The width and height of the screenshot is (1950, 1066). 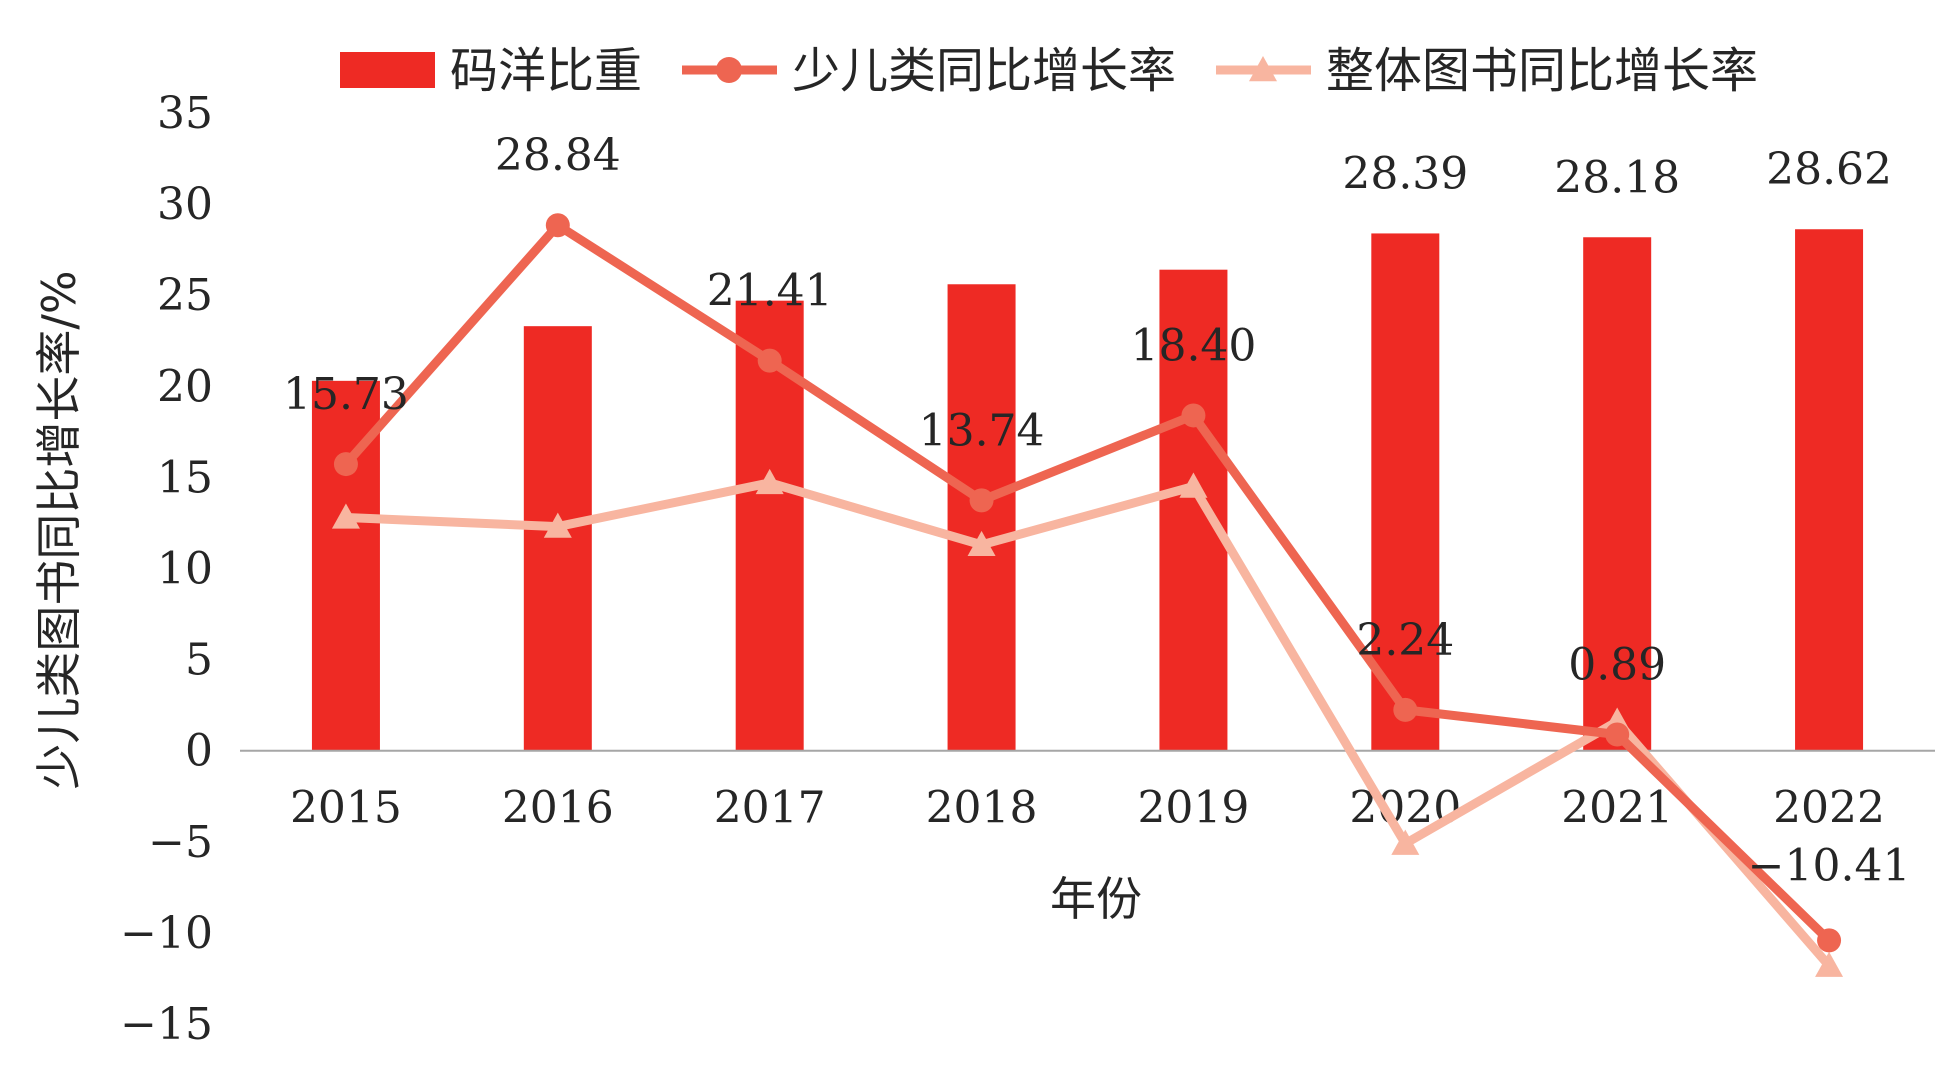 What do you see at coordinates (984, 71) in the screenshot?
I see `legend-label: 少儿类同比增长率` at bounding box center [984, 71].